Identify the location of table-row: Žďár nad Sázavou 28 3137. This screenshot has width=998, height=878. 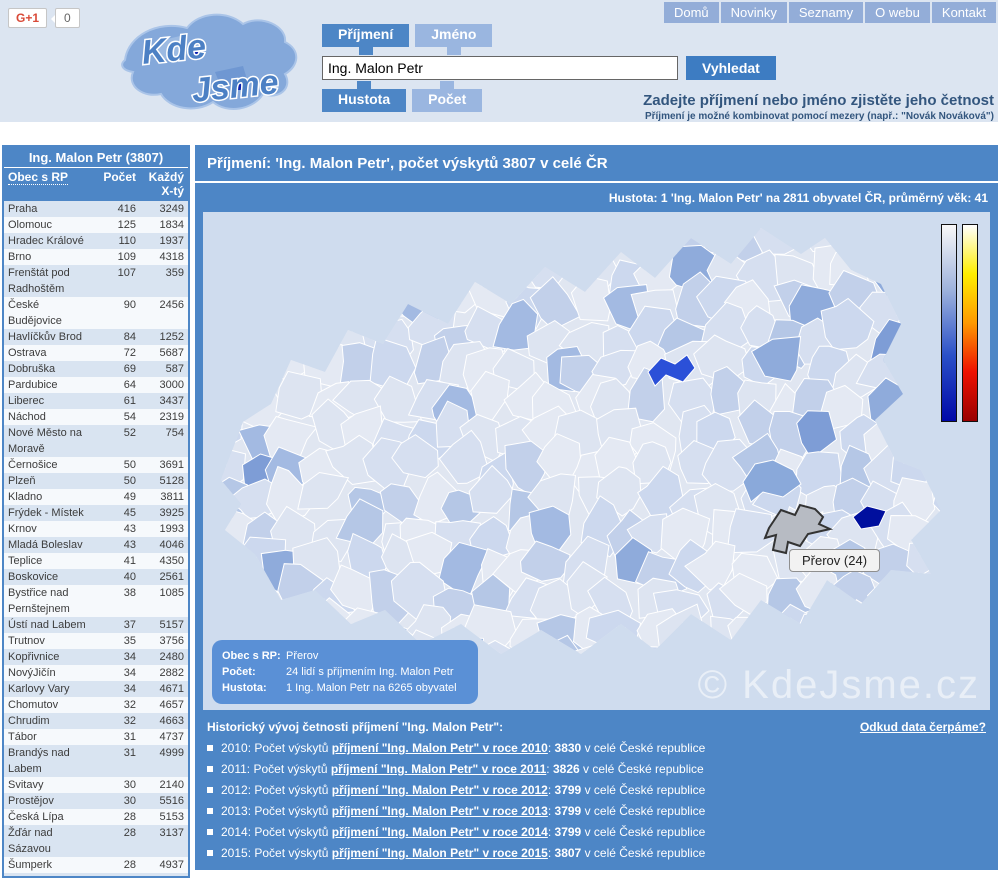
(96, 841).